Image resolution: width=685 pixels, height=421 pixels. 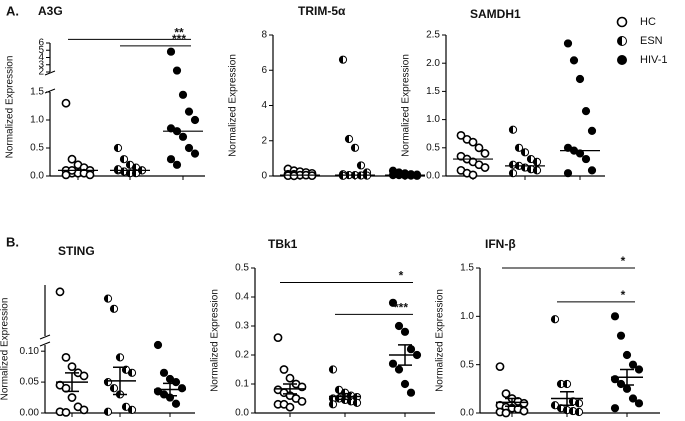 What do you see at coordinates (264, 176) in the screenshot?
I see `y-tick-label: 0` at bounding box center [264, 176].